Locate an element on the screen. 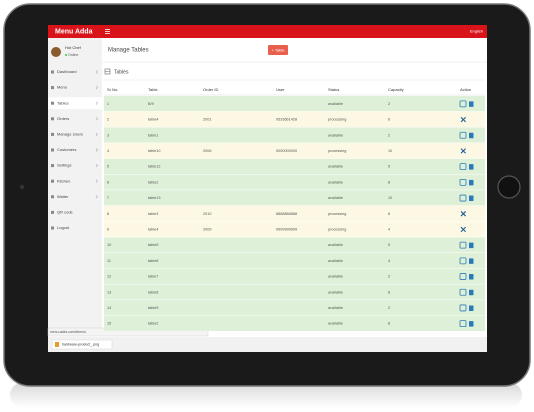 Image resolution: width=534 pixels, height=412 pixels. menu-toggle is located at coordinates (107, 31).